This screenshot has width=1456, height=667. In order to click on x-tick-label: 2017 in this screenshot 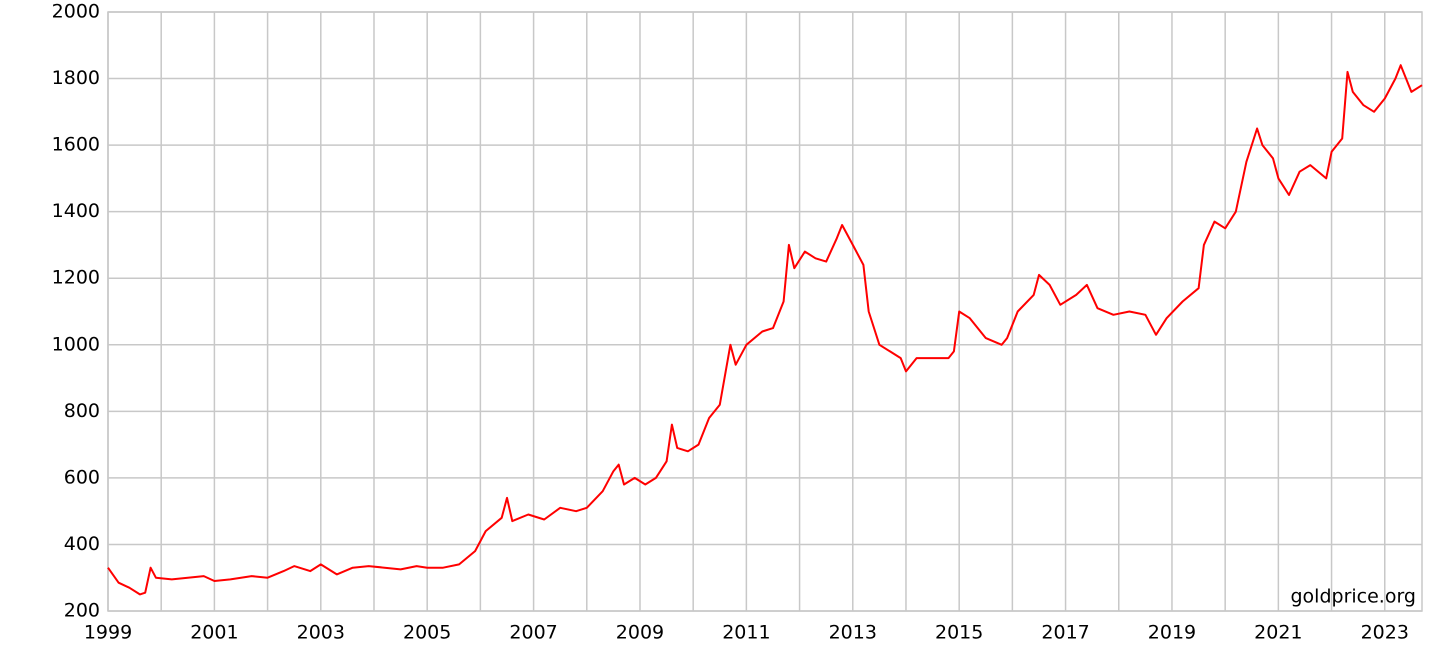, I will do `click(1065, 633)`.